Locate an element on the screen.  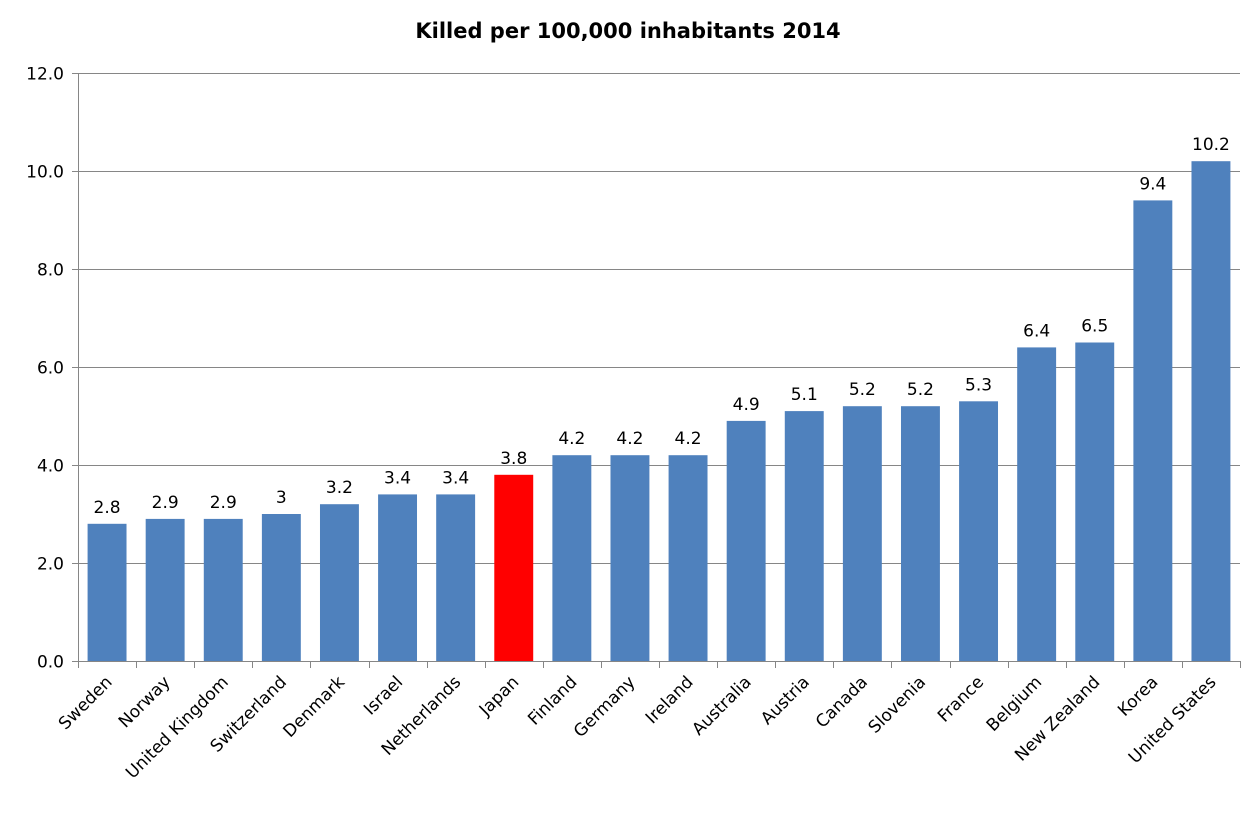
x-tick-label: Israel is located at coordinates (383, 695).